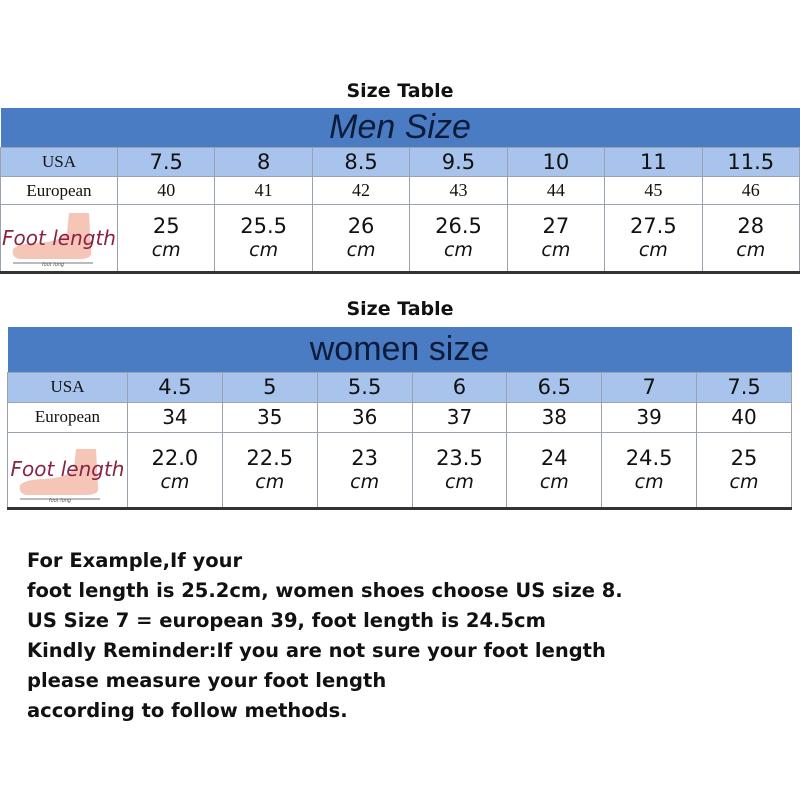 The image size is (800, 800). I want to click on foot-length-cell: 23 cm, so click(364, 470).